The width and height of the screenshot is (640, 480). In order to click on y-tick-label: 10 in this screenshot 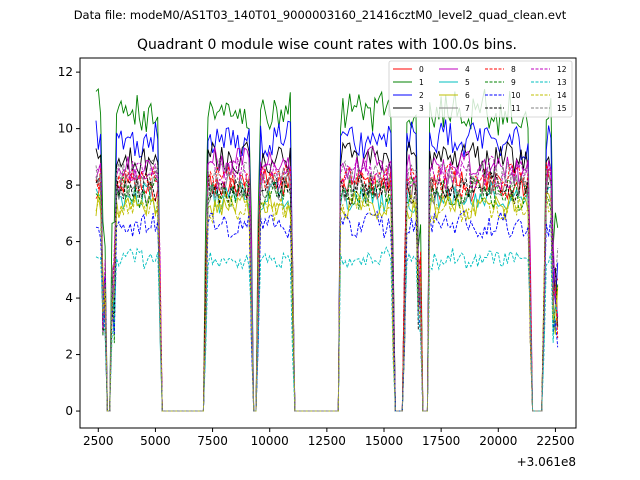, I will do `click(65, 129)`.